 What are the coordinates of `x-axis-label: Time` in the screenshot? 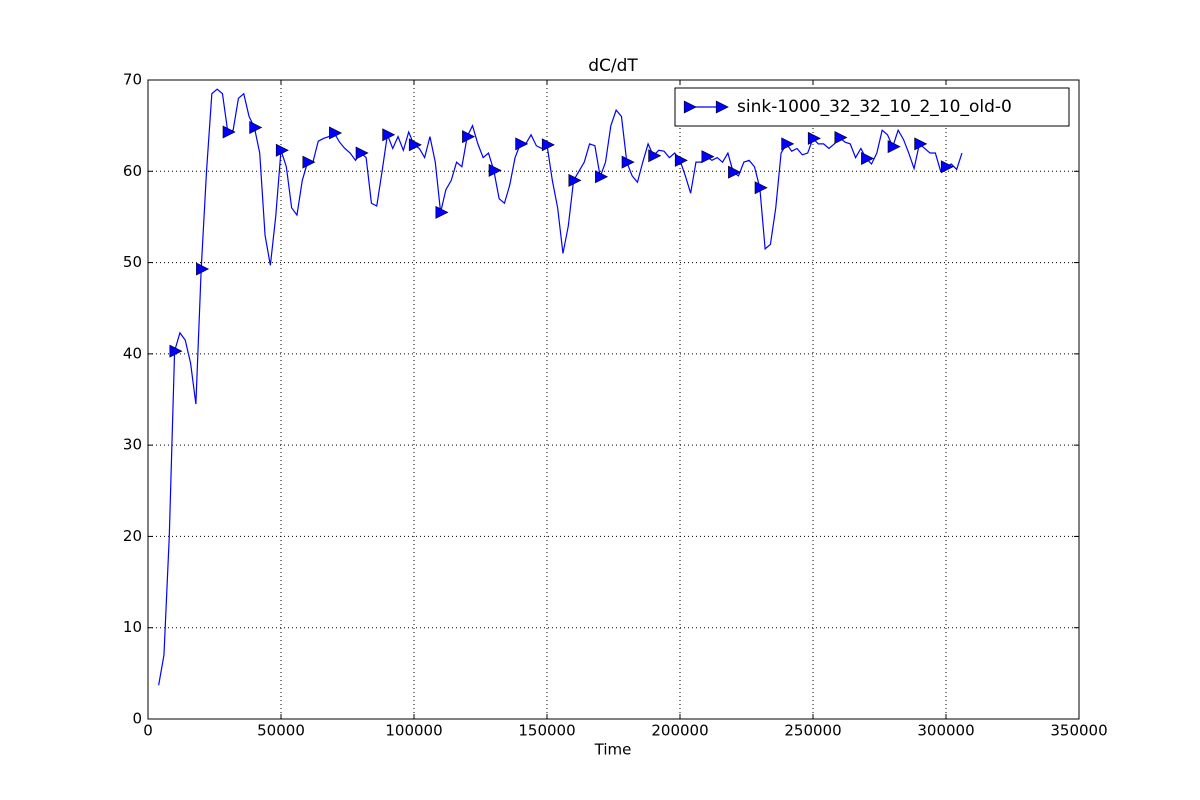 It's located at (613, 750).